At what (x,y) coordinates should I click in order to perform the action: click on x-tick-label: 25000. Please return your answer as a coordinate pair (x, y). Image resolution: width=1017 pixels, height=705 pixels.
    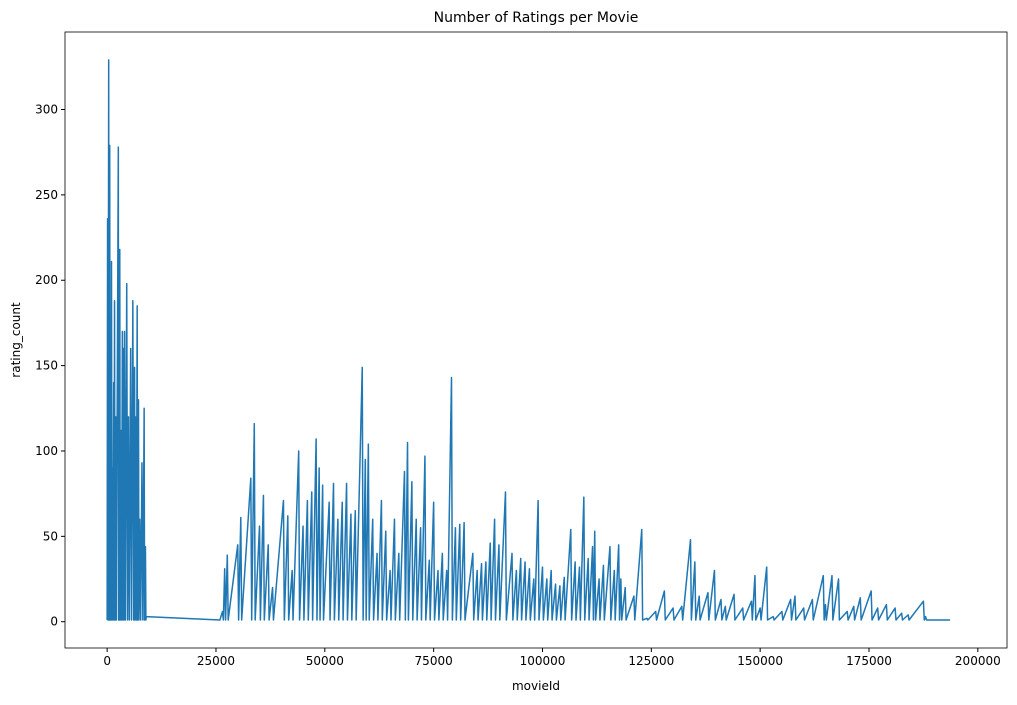
    Looking at the image, I should click on (216, 661).